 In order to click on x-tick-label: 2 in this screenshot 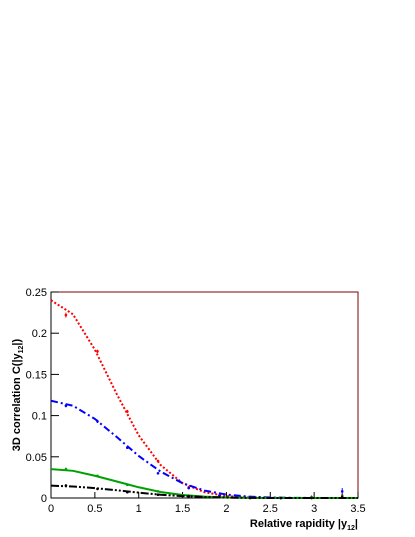, I will do `click(226, 509)`.